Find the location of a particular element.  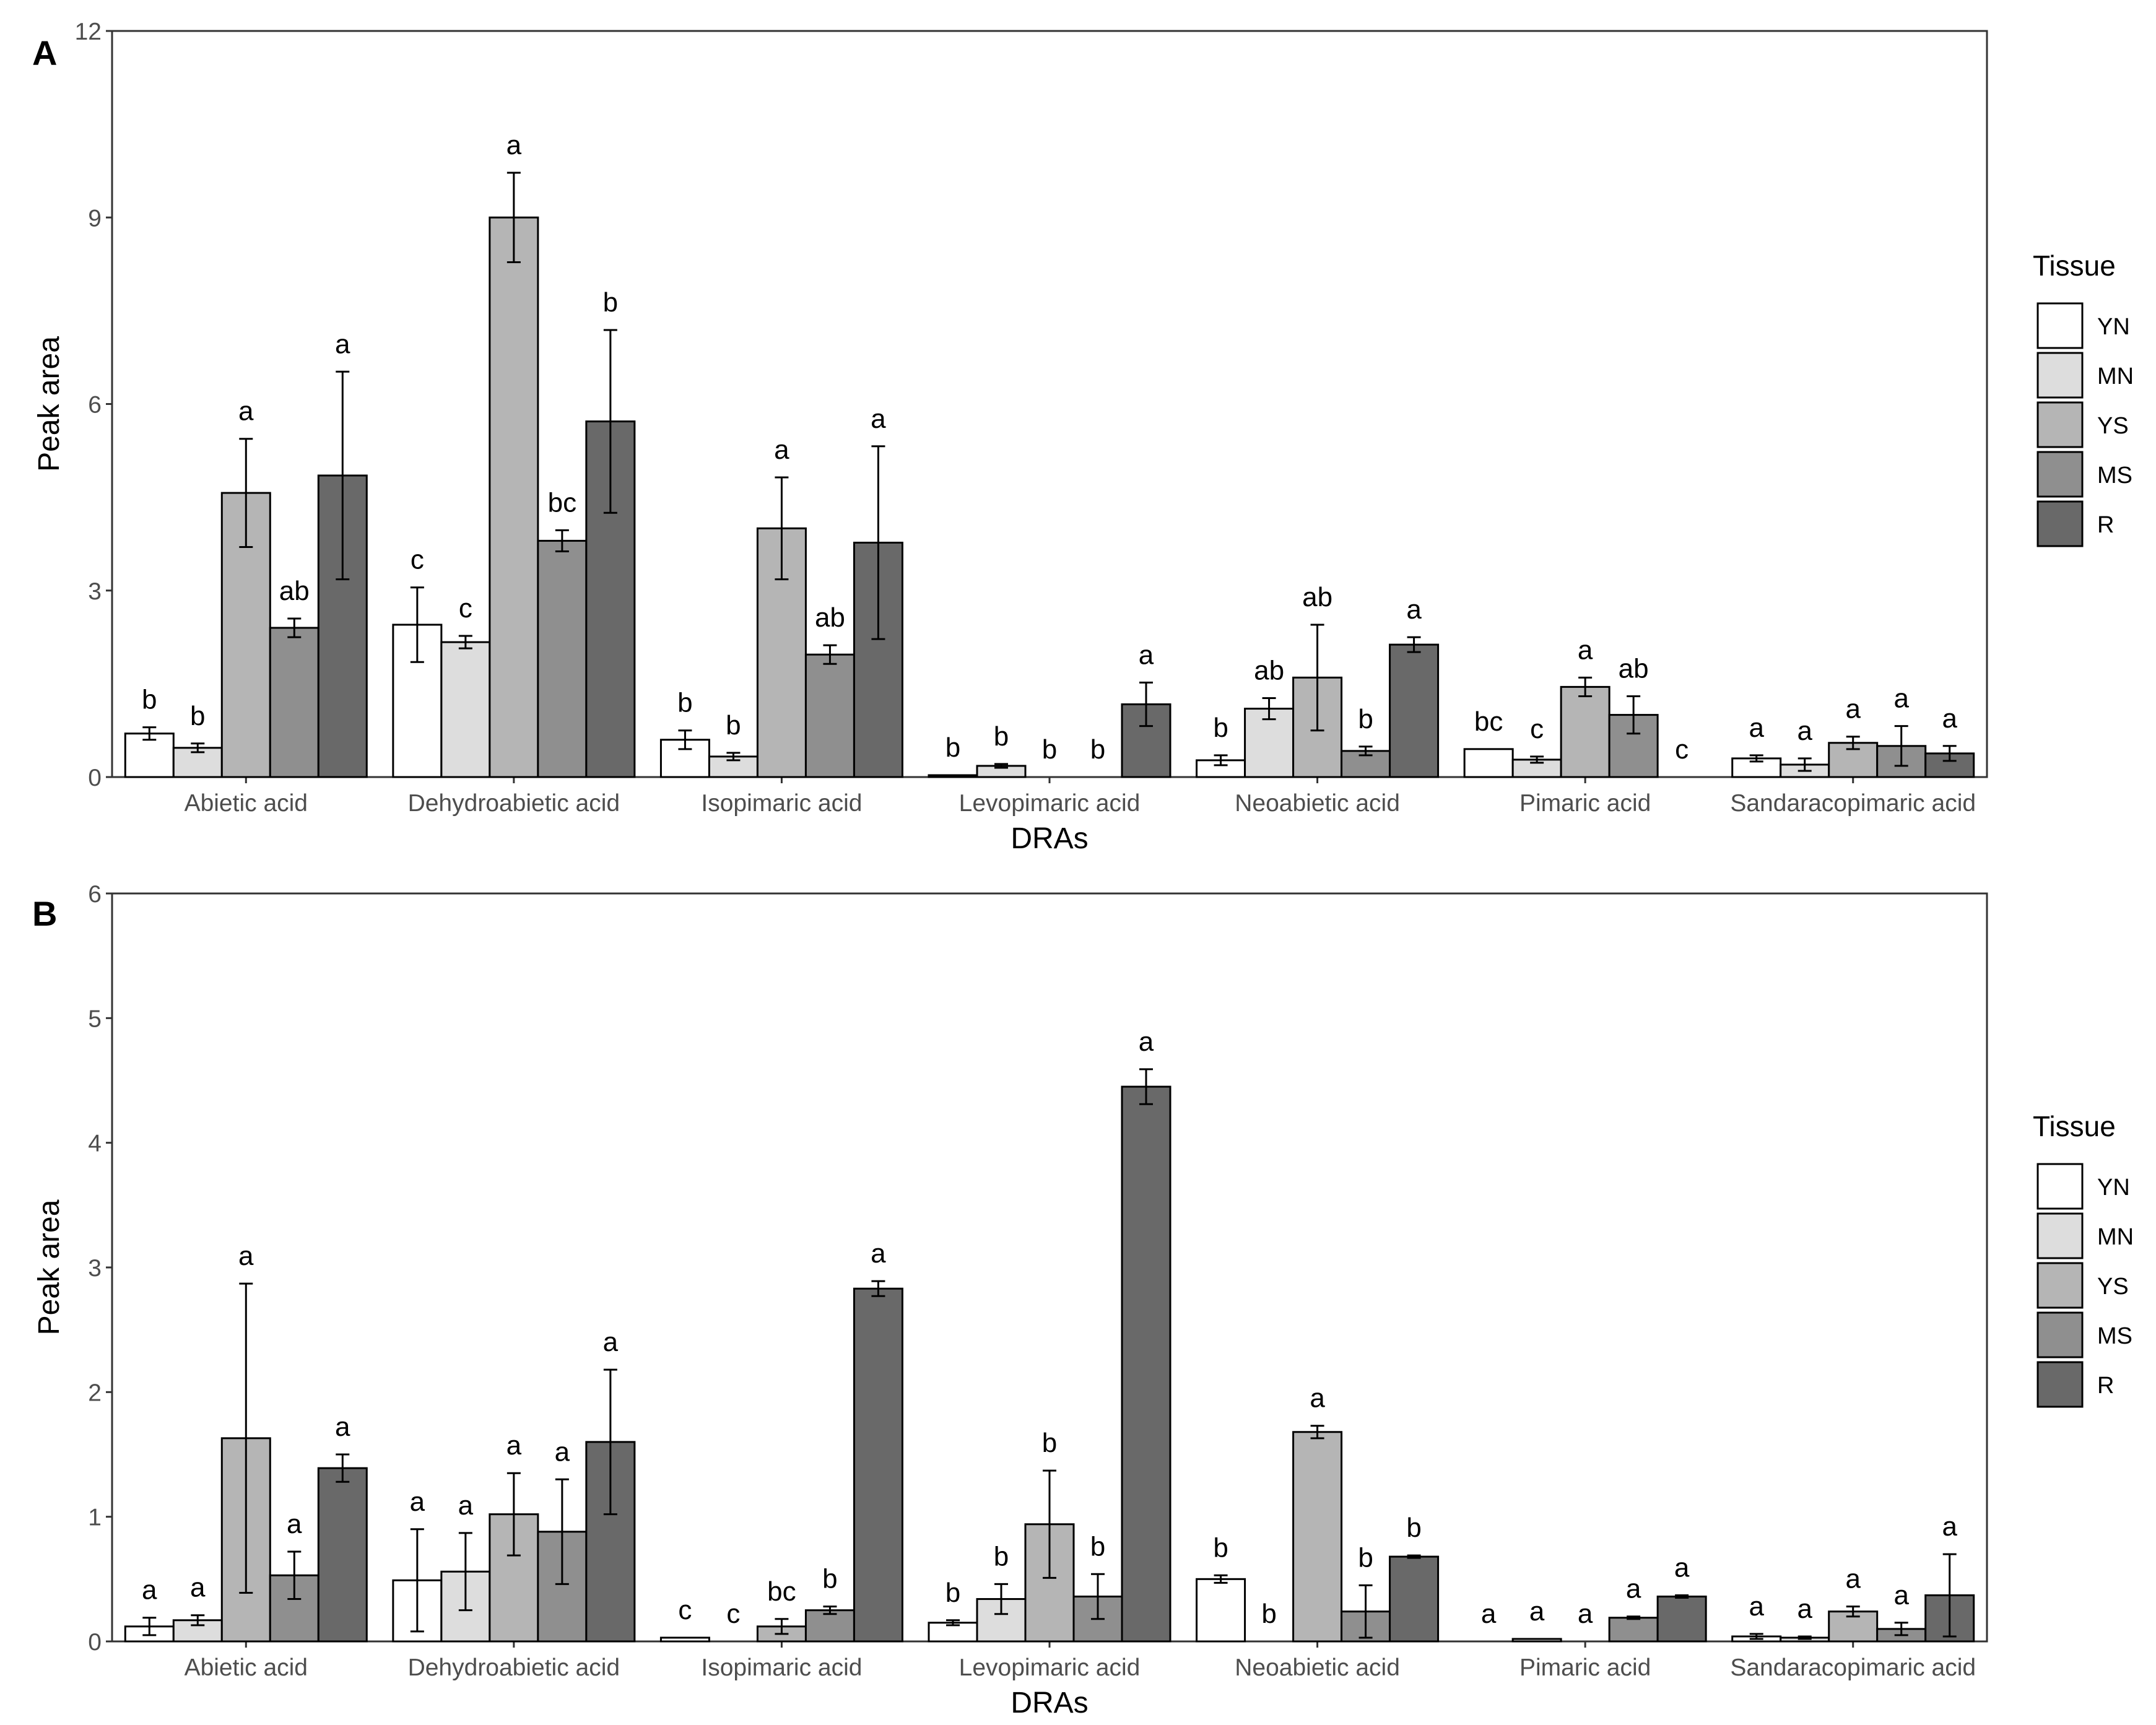

x-tick-label: Abietic acid is located at coordinates (246, 803).